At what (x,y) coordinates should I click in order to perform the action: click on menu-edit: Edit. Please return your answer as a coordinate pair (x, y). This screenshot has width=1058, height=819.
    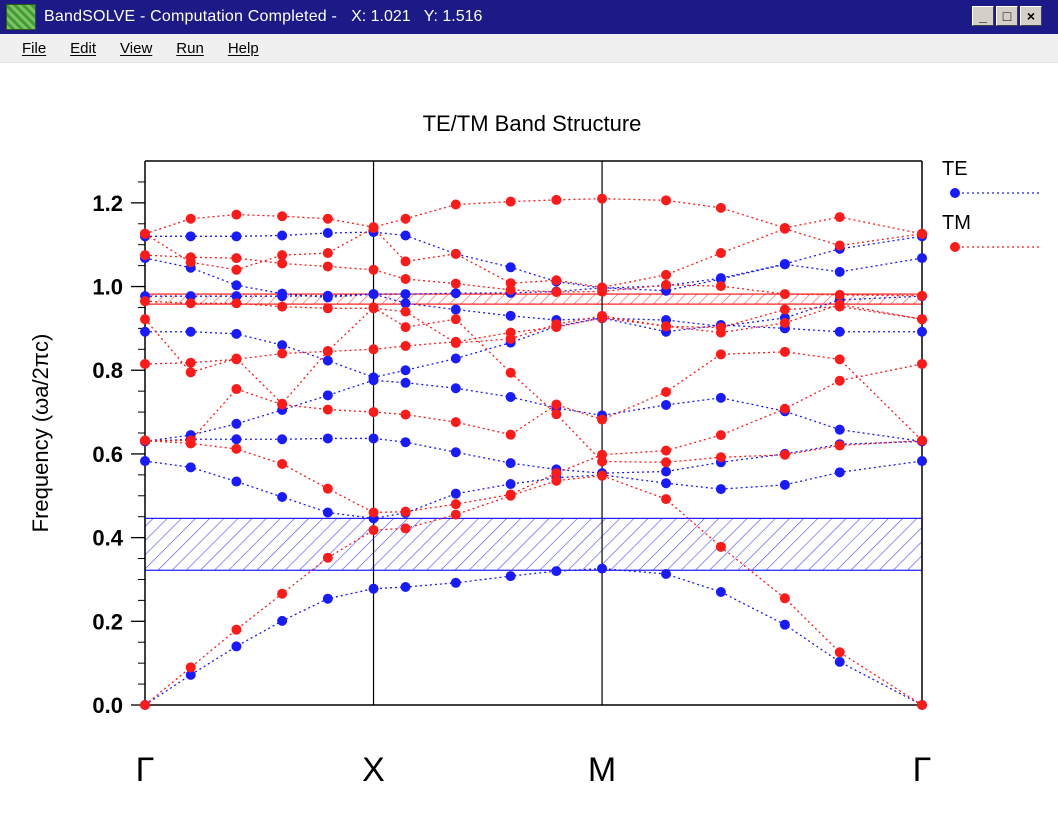
    Looking at the image, I should click on (83, 48).